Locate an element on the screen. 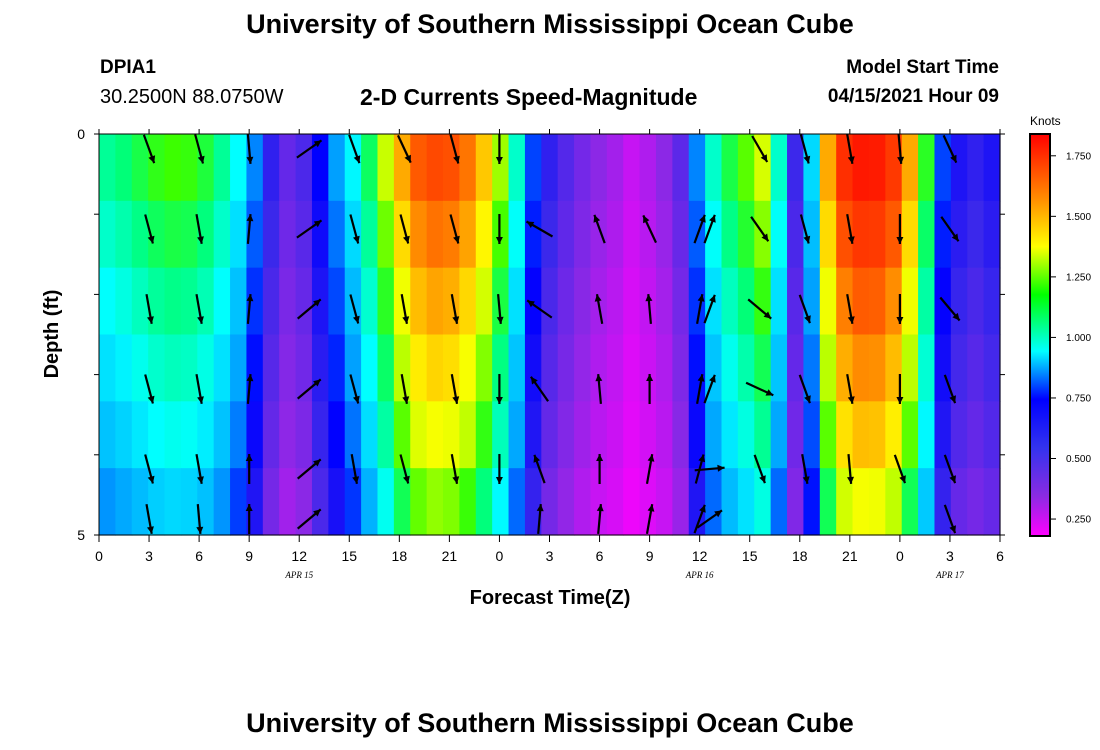 The height and width of the screenshot is (750, 1100). x-tick-label: 18 is located at coordinates (800, 556).